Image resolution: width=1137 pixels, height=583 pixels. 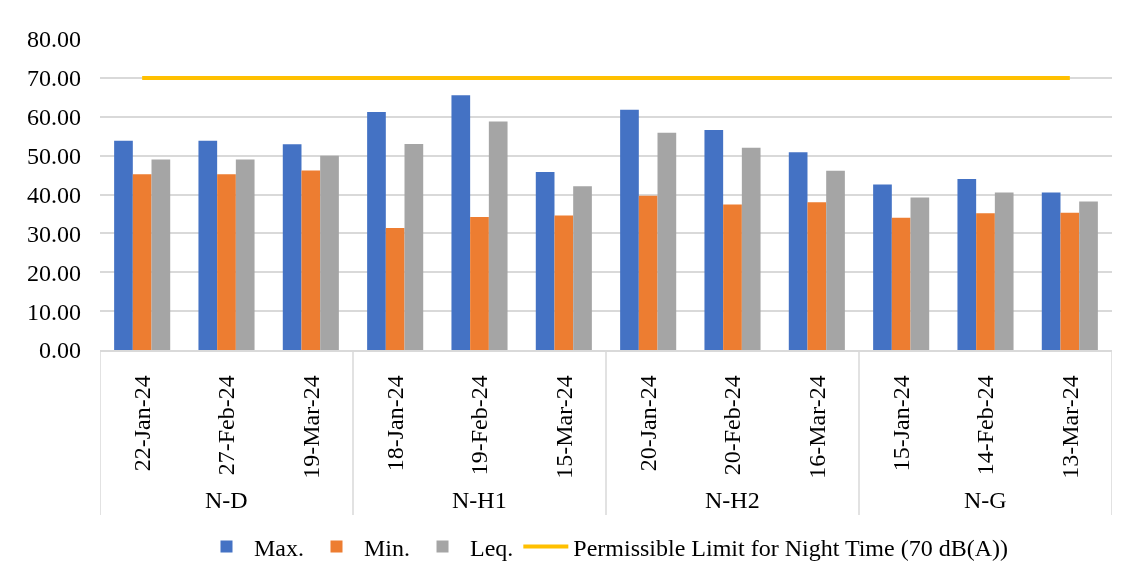 What do you see at coordinates (790, 547) in the screenshot?
I see `legend-label: Permissible Limit for Night Time (70 dB(A))` at bounding box center [790, 547].